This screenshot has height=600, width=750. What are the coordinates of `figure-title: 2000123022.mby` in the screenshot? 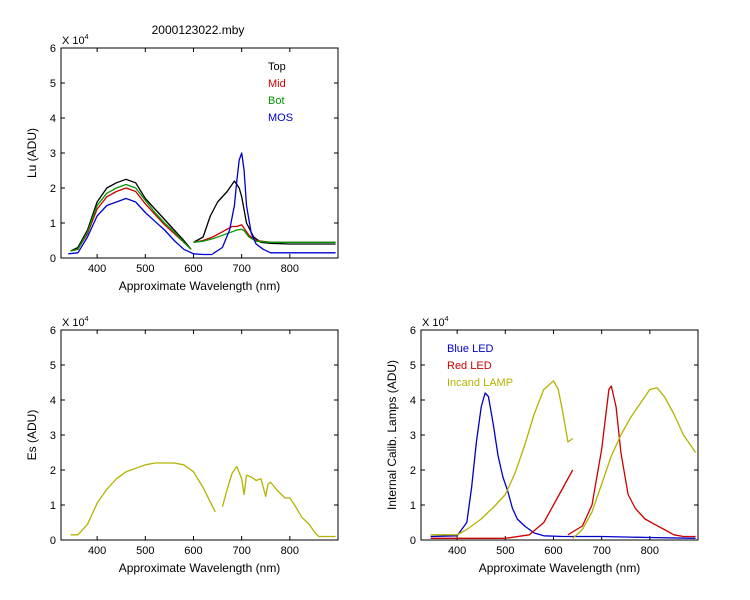 It's located at (198, 30).